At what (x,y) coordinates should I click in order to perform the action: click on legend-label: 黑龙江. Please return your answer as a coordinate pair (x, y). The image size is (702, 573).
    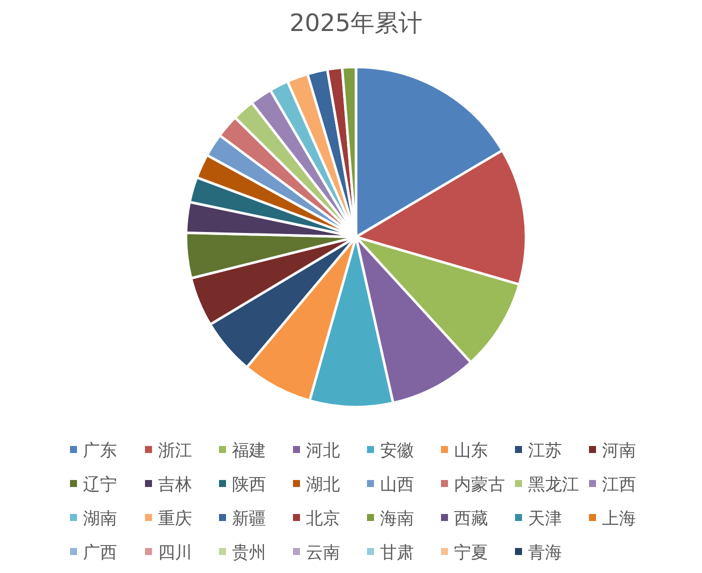
    Looking at the image, I should click on (553, 485).